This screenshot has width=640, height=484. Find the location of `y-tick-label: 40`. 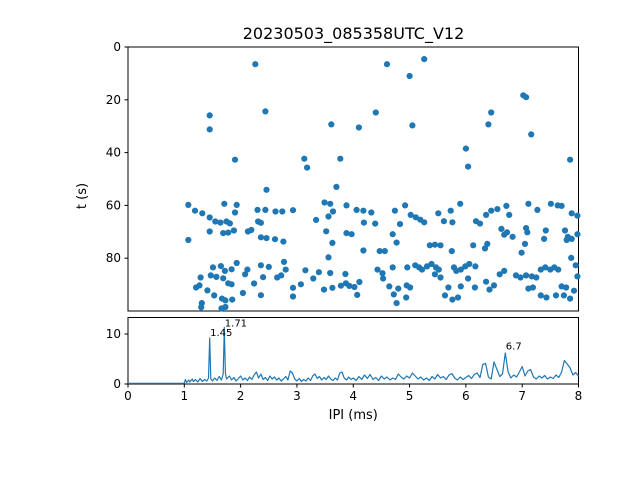

y-tick-label: 40 is located at coordinates (113, 153).